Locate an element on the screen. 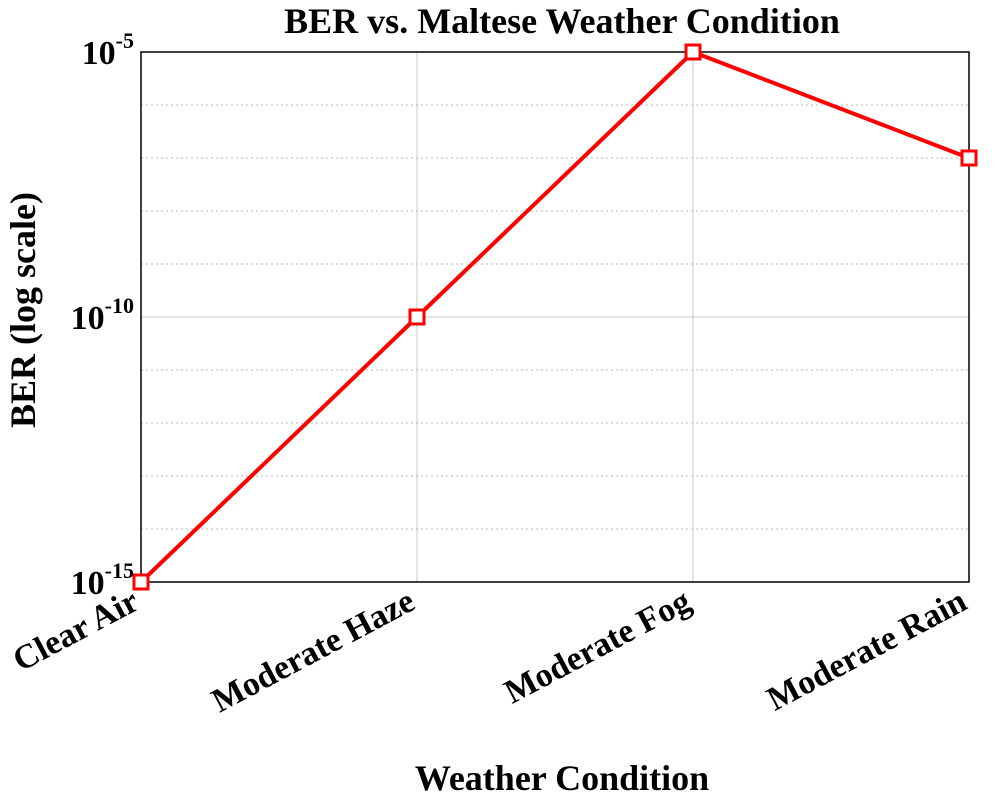 The image size is (1000, 807). x-tick-label: Moderate Fog is located at coordinates (597, 646).